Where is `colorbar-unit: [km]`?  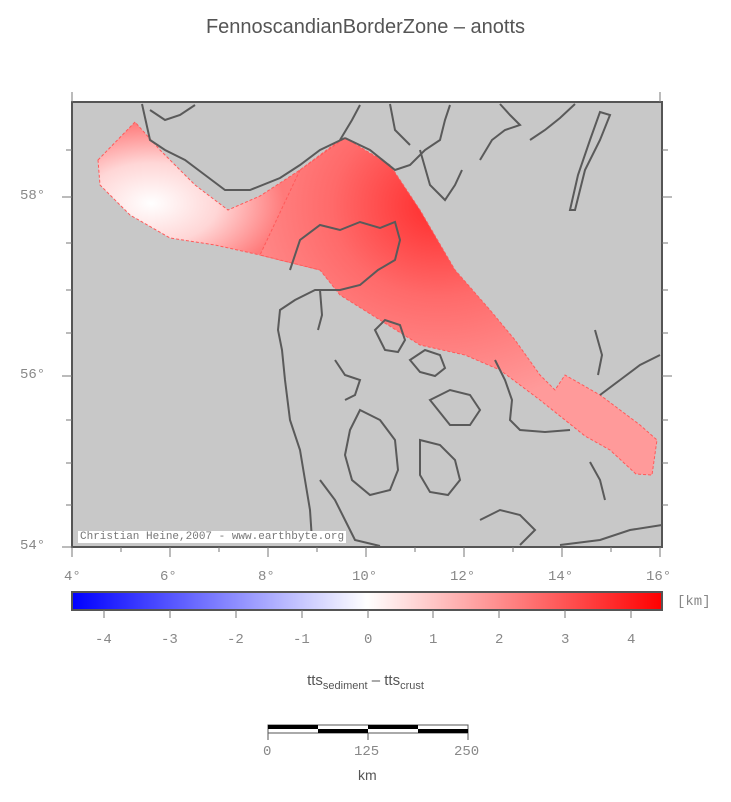
colorbar-unit: [km] is located at coordinates (694, 602).